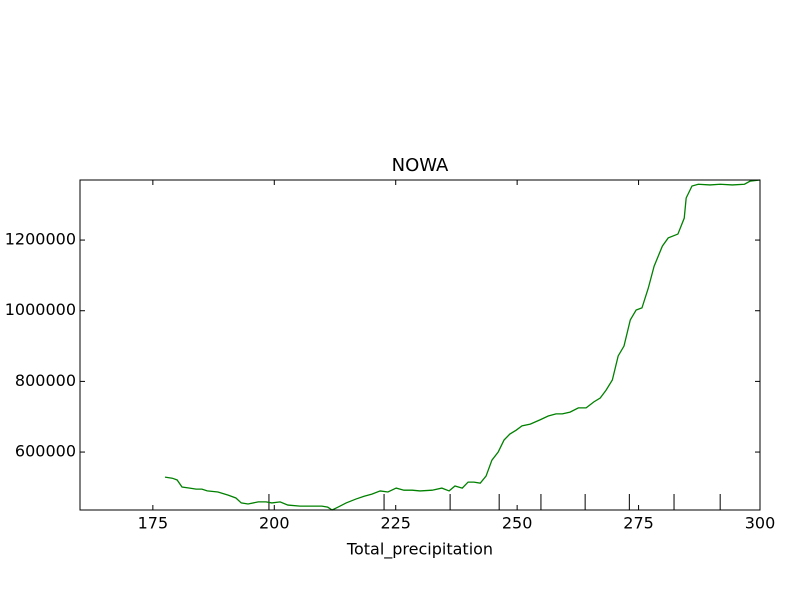 The height and width of the screenshot is (600, 800). Describe the element at coordinates (40, 239) in the screenshot. I see `y-tick-label: 1200000` at that location.